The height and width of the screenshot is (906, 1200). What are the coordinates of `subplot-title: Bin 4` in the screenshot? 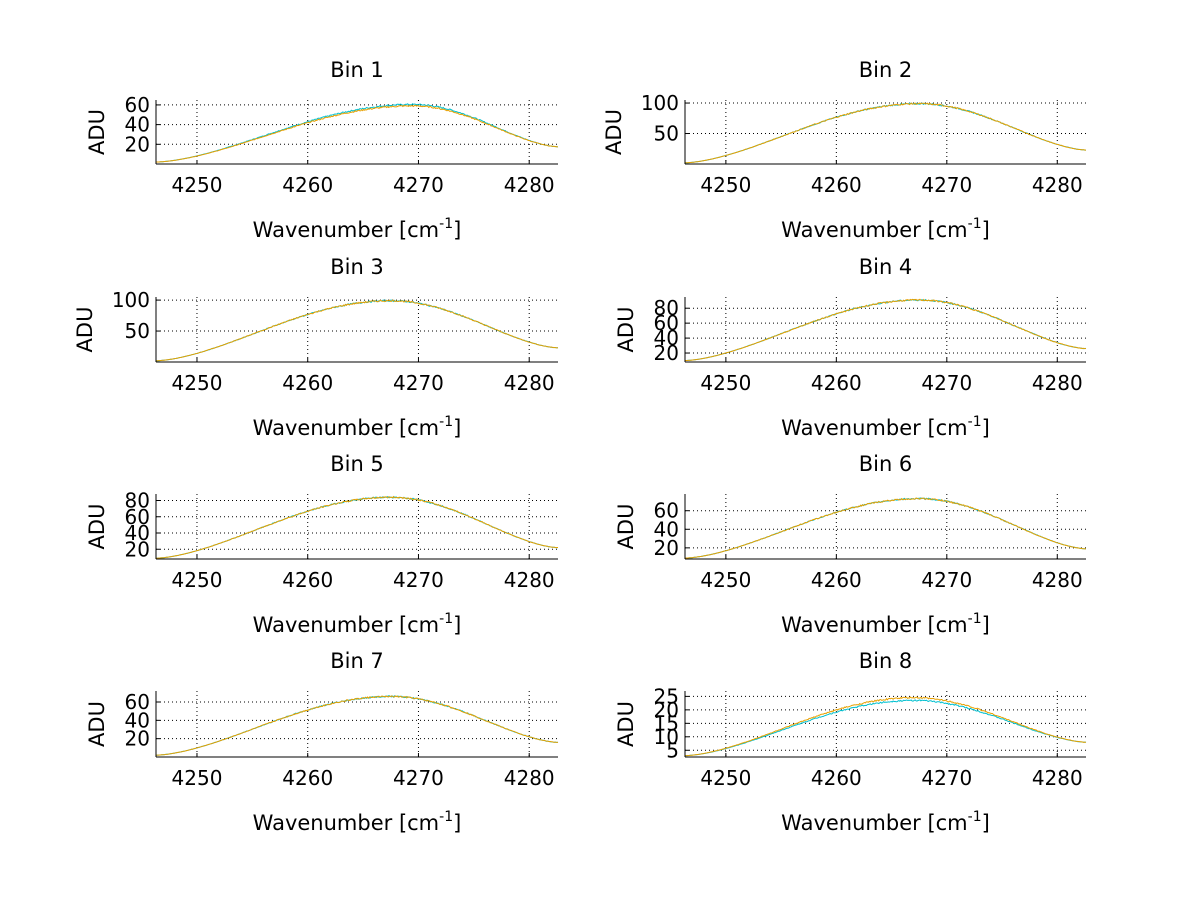 It's located at (886, 267).